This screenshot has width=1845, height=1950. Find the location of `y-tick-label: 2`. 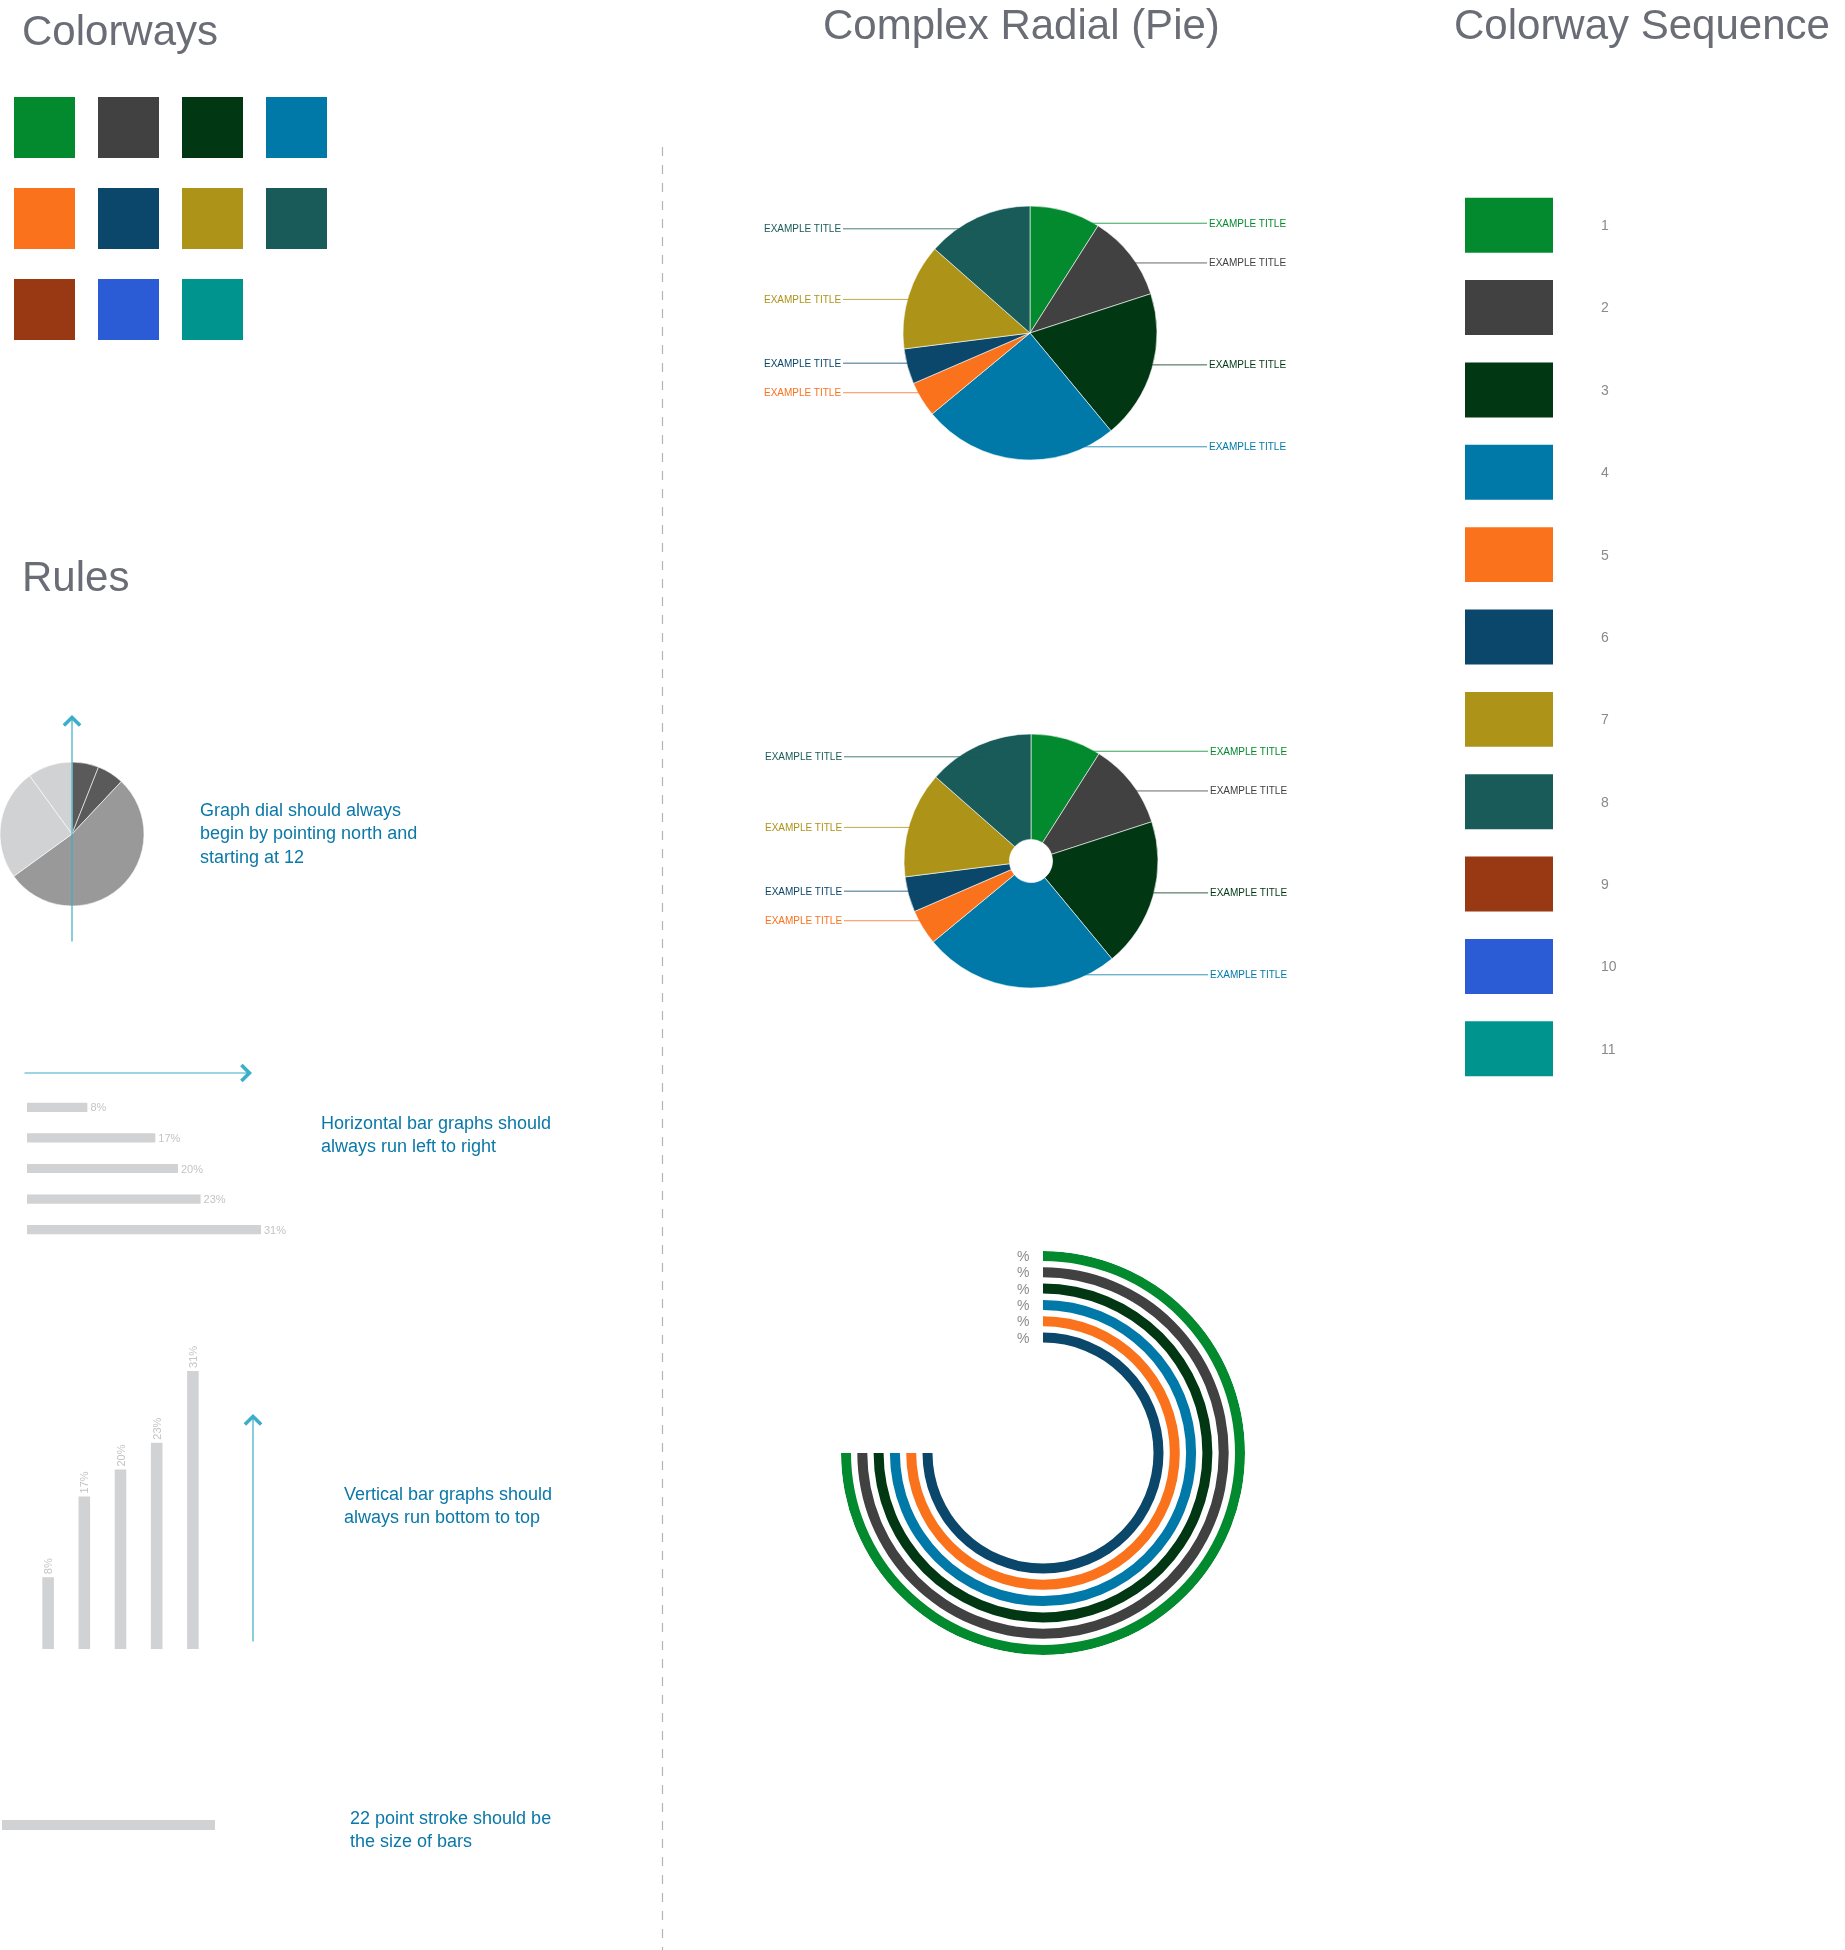

y-tick-label: 2 is located at coordinates (1605, 307).